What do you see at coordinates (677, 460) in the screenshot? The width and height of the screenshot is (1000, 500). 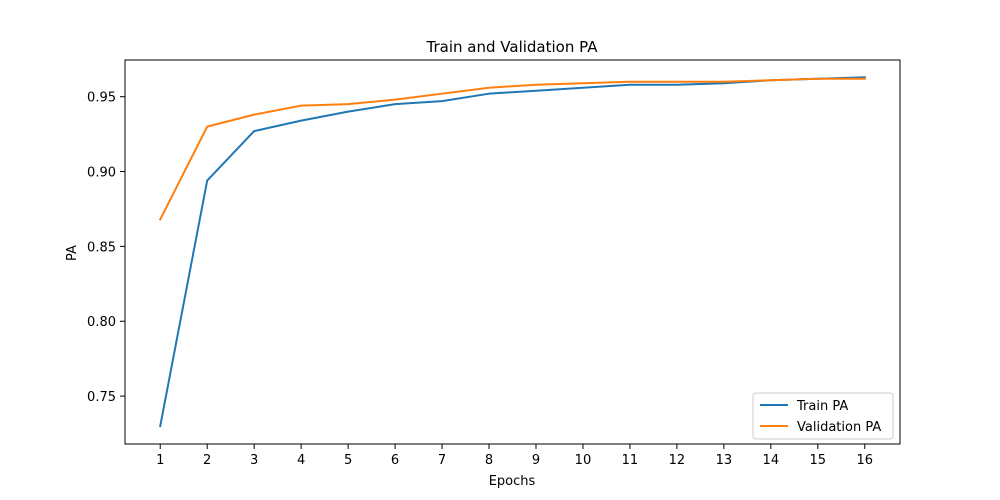 I see `x-tick-label: 12` at bounding box center [677, 460].